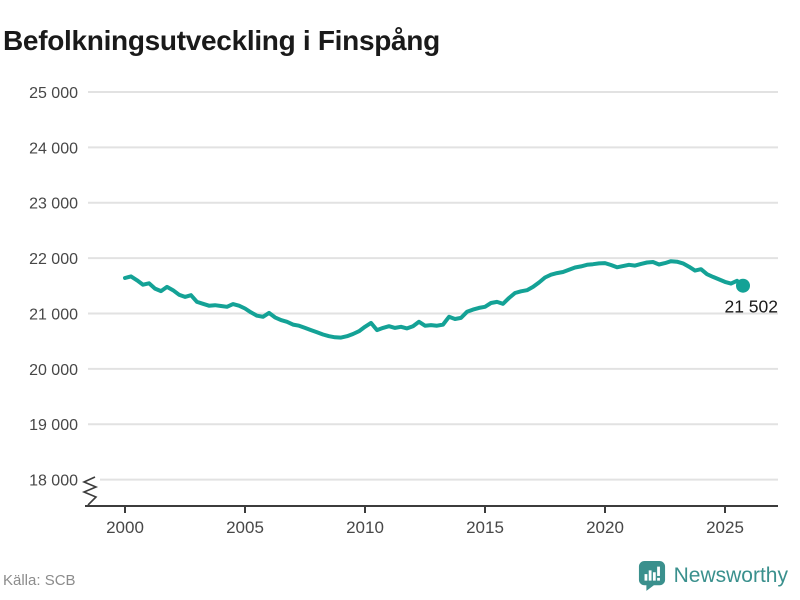  What do you see at coordinates (53, 93) in the screenshot?
I see `y-axis-tick-label: 25 000` at bounding box center [53, 93].